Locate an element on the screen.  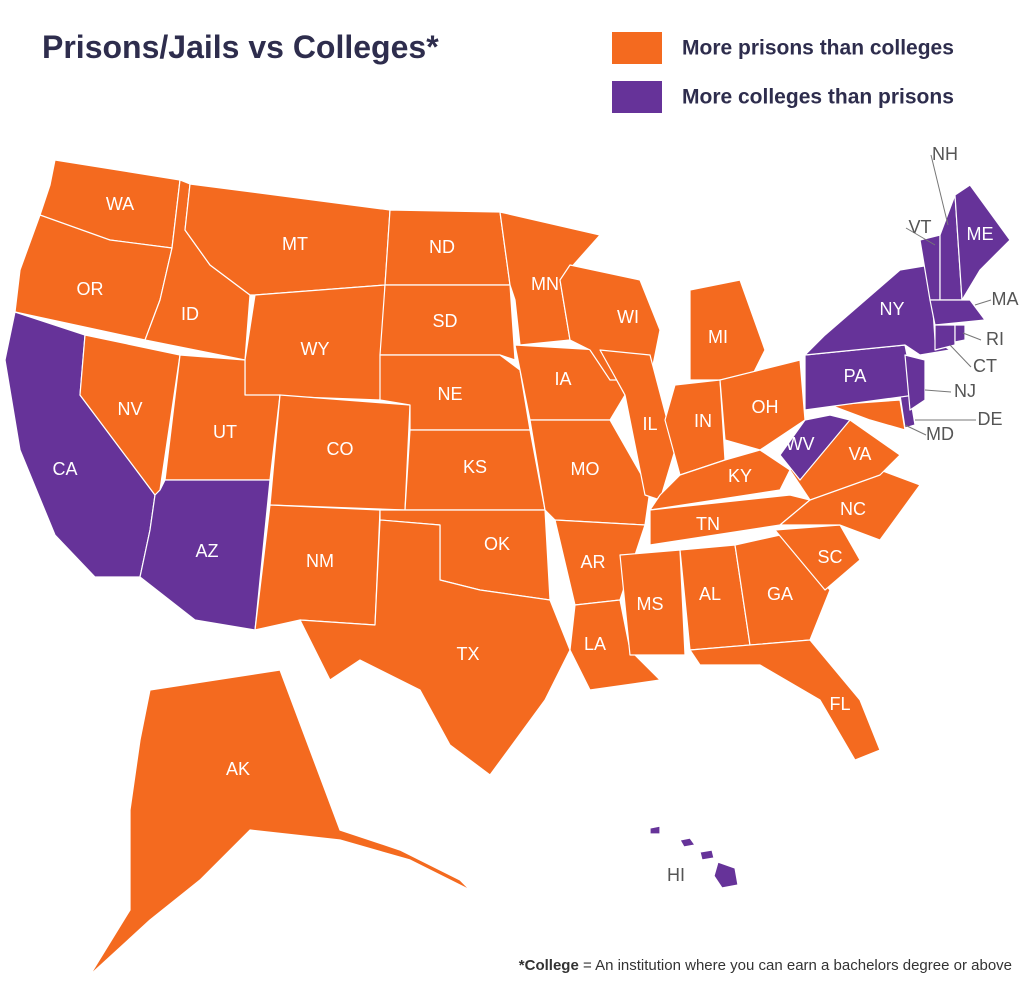
state-label: MN is located at coordinates (545, 284).